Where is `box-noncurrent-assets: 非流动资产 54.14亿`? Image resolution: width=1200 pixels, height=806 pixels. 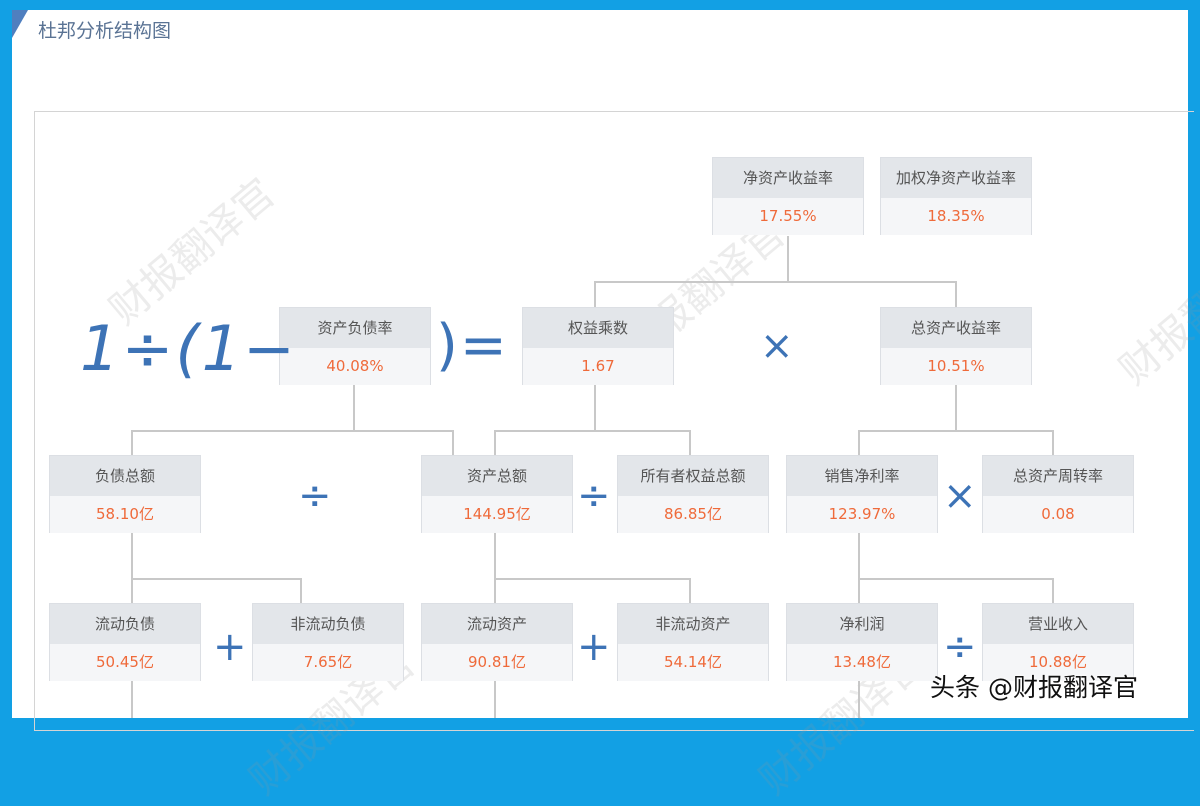
box-noncurrent-assets: 非流动资产 54.14亿 is located at coordinates (693, 642).